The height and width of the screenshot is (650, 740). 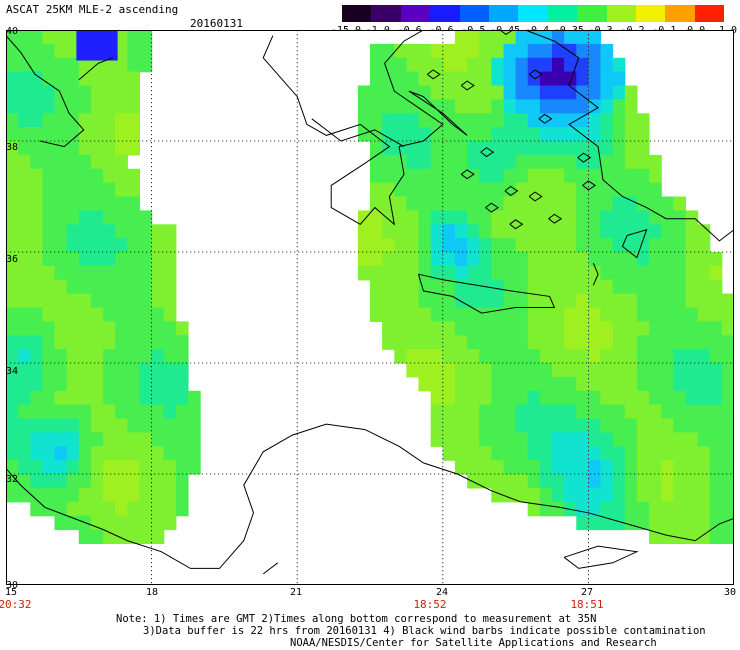 What do you see at coordinates (503, 13) in the screenshot?
I see `colorbar-swatch` at bounding box center [503, 13].